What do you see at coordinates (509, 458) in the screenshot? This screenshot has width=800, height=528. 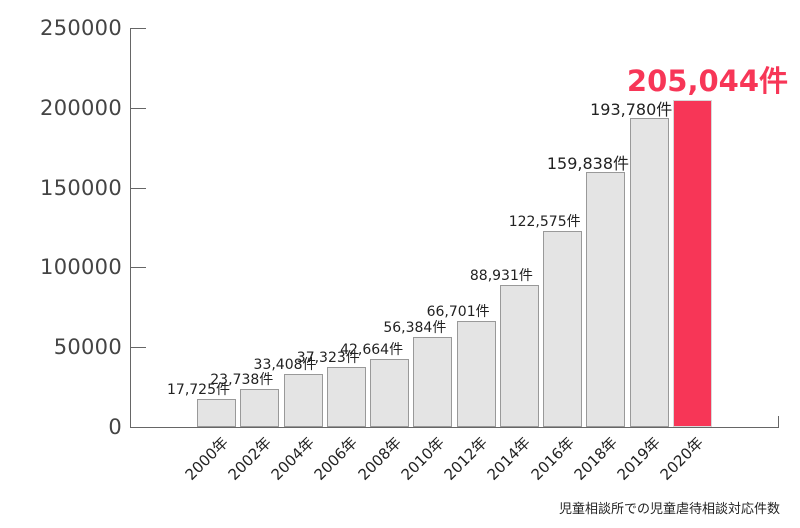 I see `x-tick-label: 2014年` at bounding box center [509, 458].